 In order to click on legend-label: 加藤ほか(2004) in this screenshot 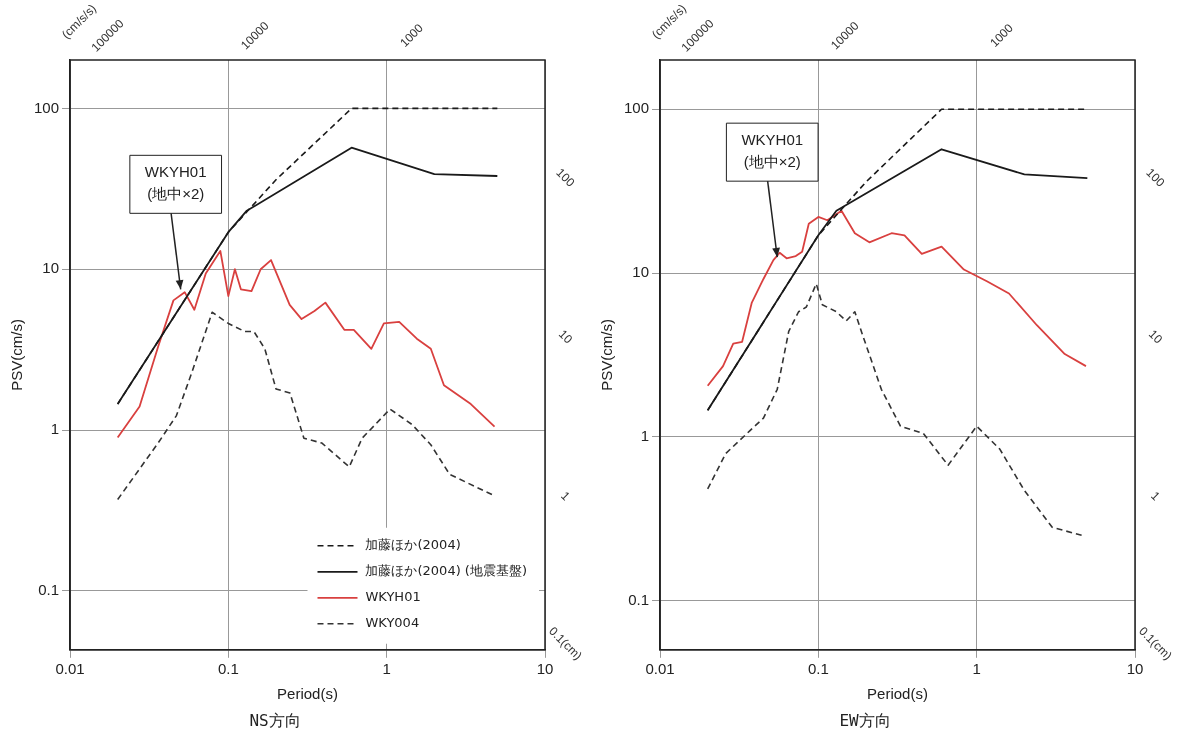, I will do `click(413, 545)`.